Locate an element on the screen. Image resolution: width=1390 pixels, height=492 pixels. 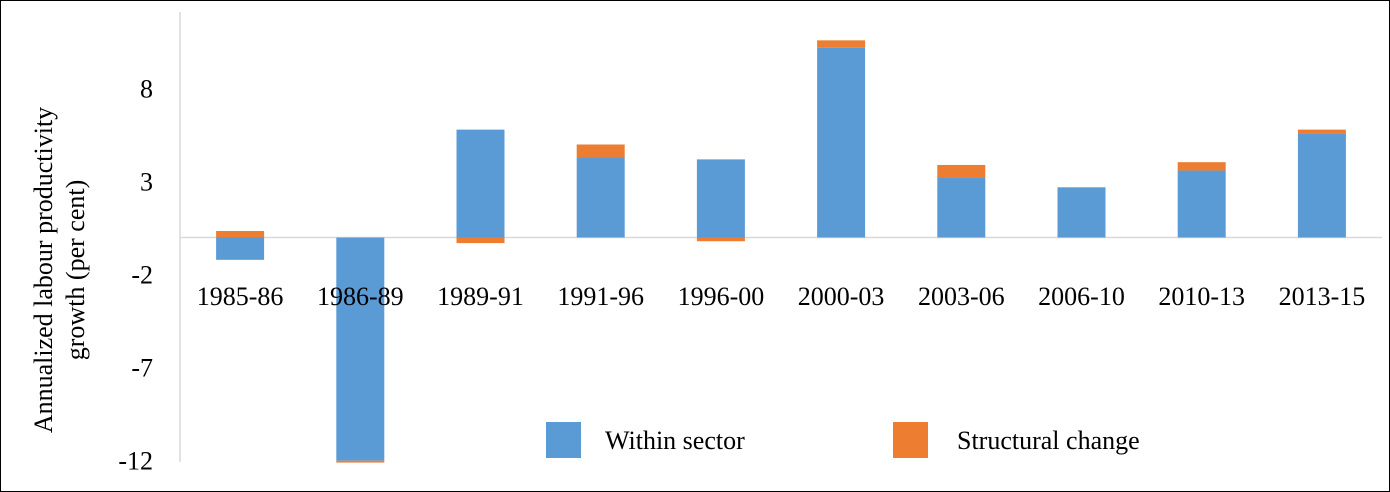
x-tick-label: 2006-10 is located at coordinates (1081, 296).